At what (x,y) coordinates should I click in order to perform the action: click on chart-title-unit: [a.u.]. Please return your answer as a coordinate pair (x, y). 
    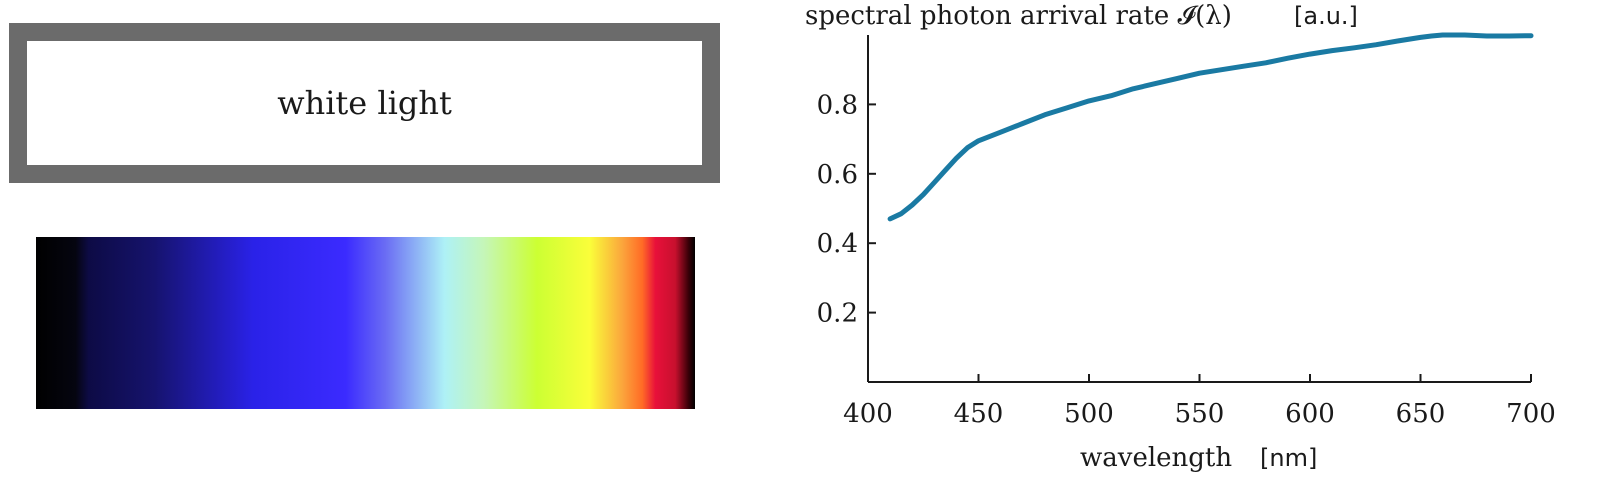
    Looking at the image, I should click on (1326, 16).